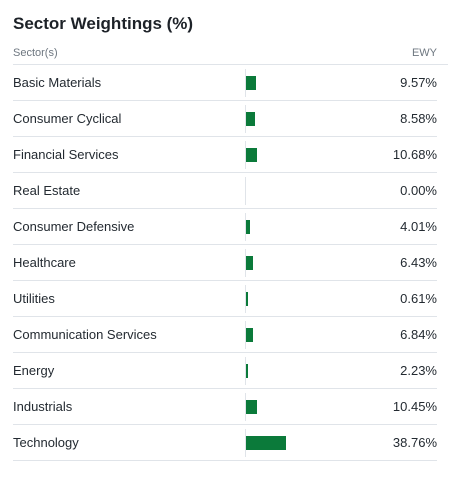 This screenshot has height=484, width=462. What do you see at coordinates (225, 155) in the screenshot?
I see `sector-row-financial-services: Financial Services 10.68%` at bounding box center [225, 155].